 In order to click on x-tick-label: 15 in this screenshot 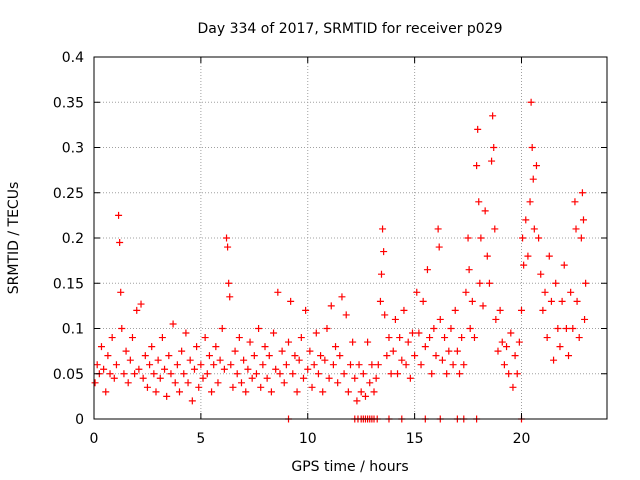, I will do `click(415, 439)`.